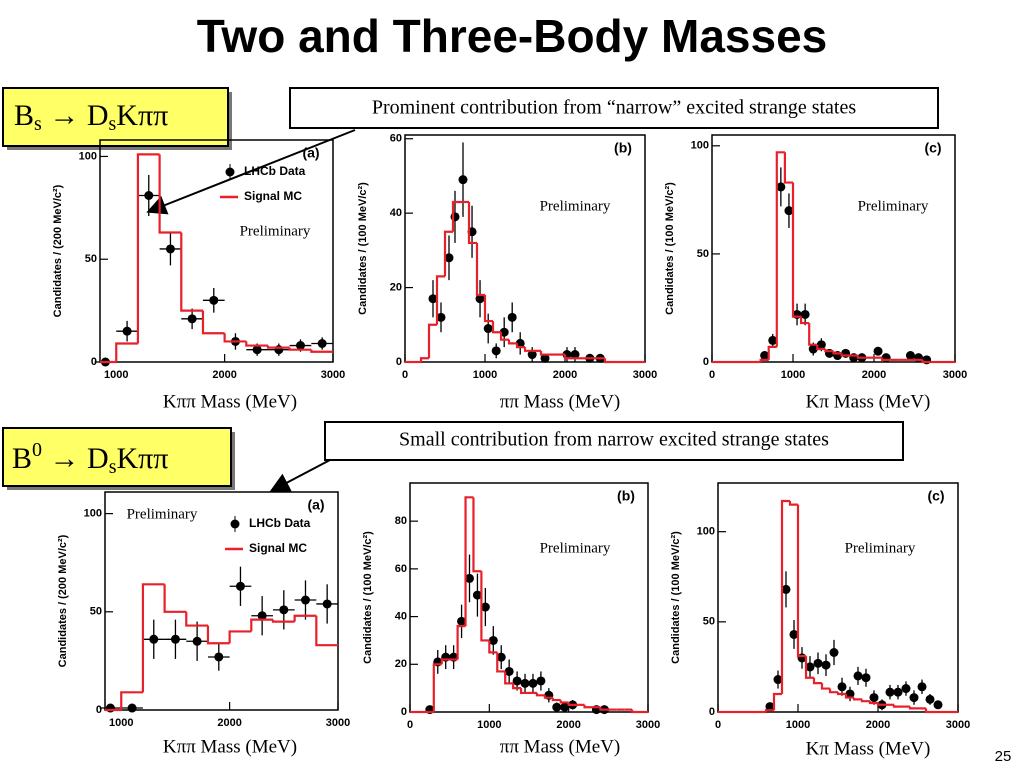  I want to click on y-tick-label: 100, so click(700, 146).